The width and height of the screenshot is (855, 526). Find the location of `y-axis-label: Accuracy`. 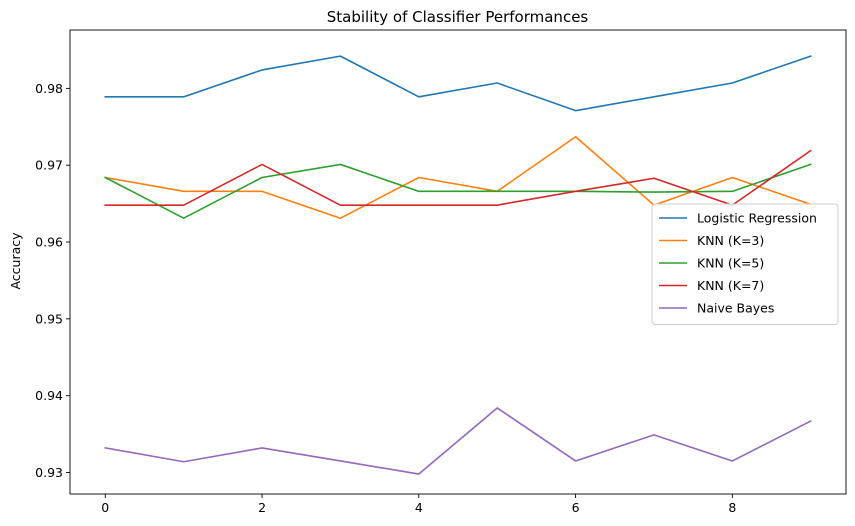

y-axis-label: Accuracy is located at coordinates (15, 261).